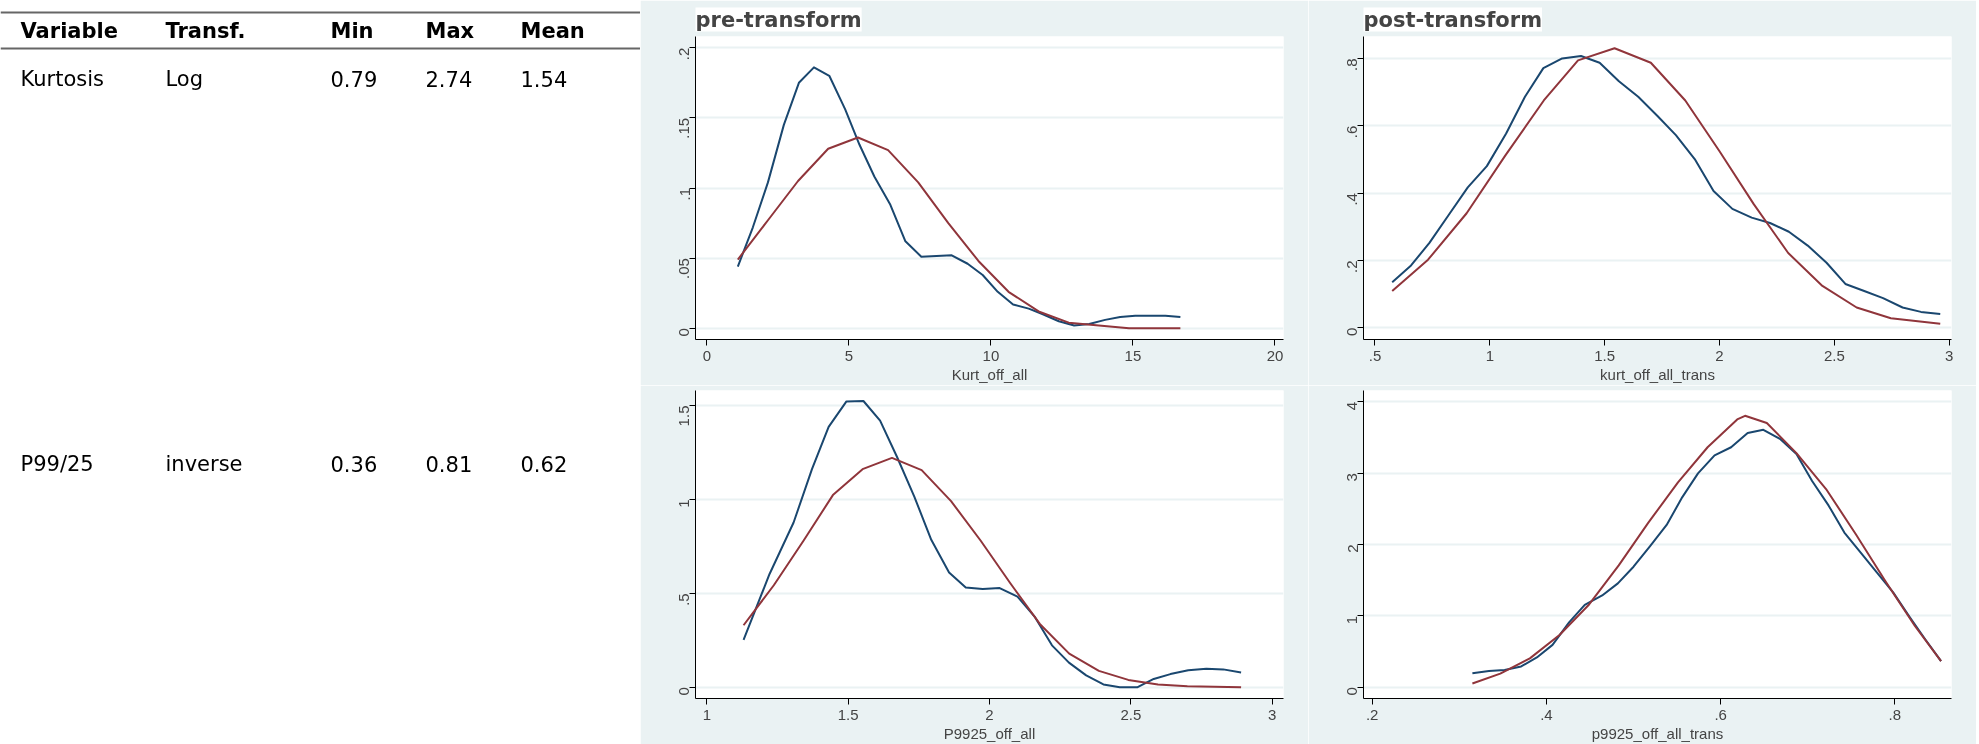 The height and width of the screenshot is (744, 1979). I want to click on text: Mean, so click(552, 30).